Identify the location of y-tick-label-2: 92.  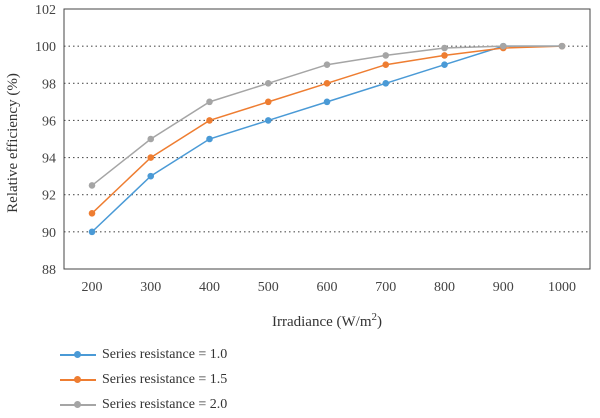
(49, 196).